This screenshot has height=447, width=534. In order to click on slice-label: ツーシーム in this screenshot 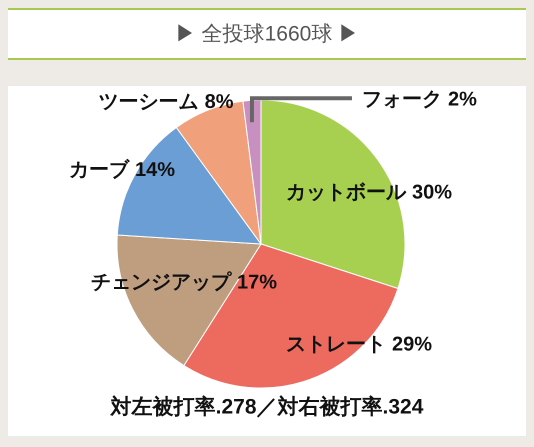, I will do `click(148, 101)`.